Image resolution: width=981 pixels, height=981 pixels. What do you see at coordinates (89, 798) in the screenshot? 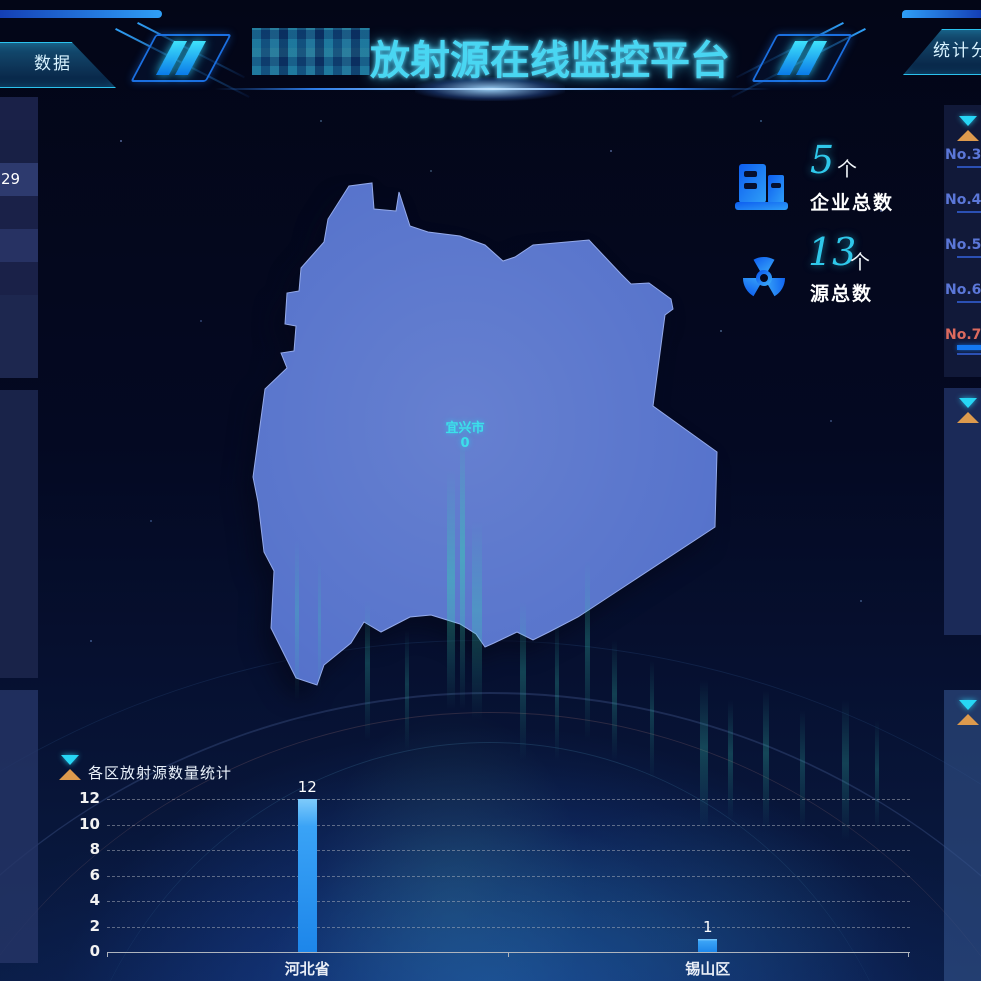
I see `y-axis-tick-label: 12` at bounding box center [89, 798].